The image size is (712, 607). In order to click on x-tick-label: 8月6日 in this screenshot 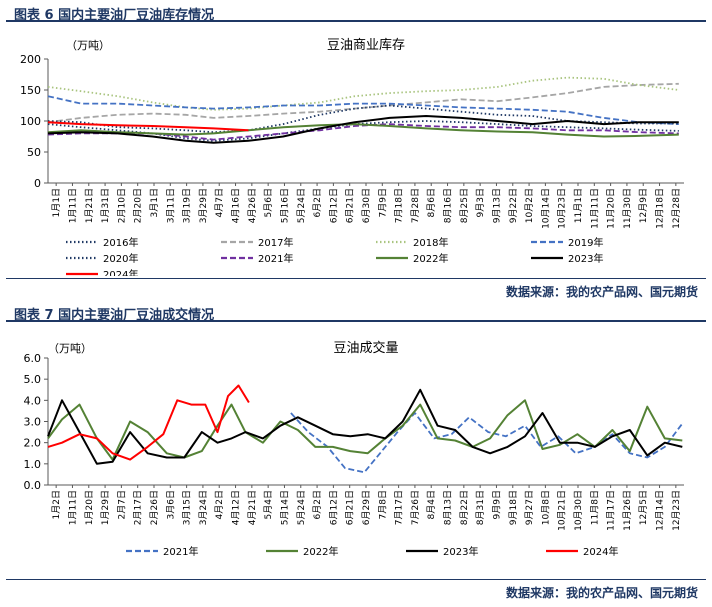, I will do `click(431, 202)`.